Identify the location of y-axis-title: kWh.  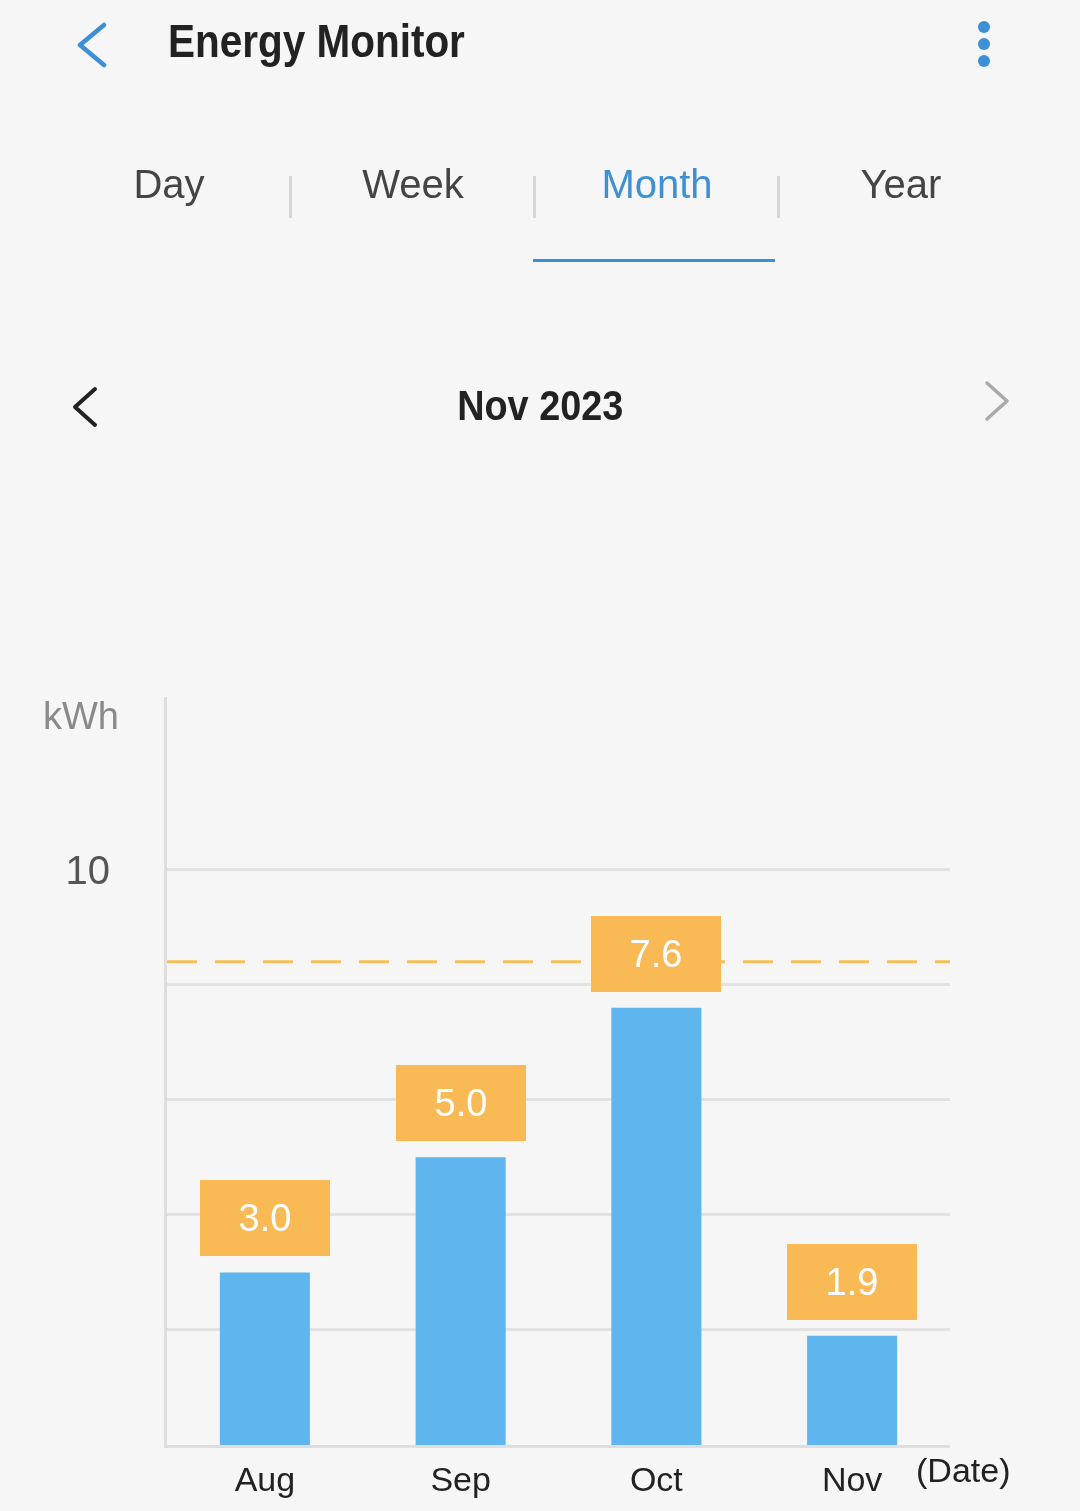
(81, 716).